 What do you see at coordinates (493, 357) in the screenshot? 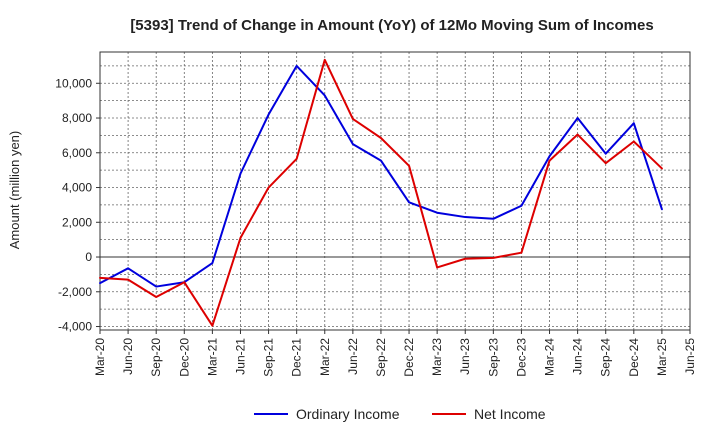
I see `x-tick-label: Sep-23` at bounding box center [493, 357].